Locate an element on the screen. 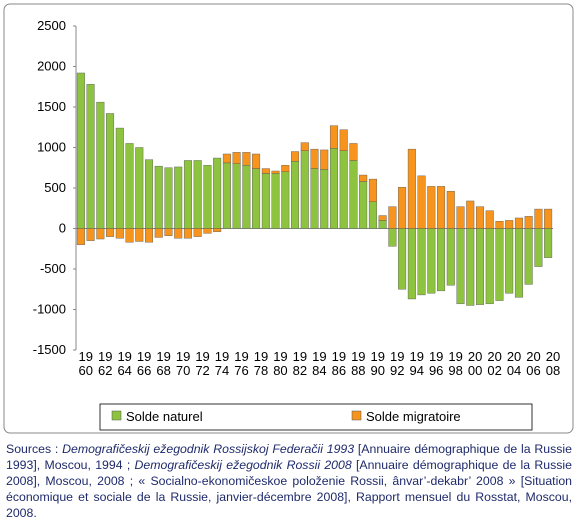 This screenshot has width=578, height=530. x-tick-label: 19 62 is located at coordinates (105, 363).